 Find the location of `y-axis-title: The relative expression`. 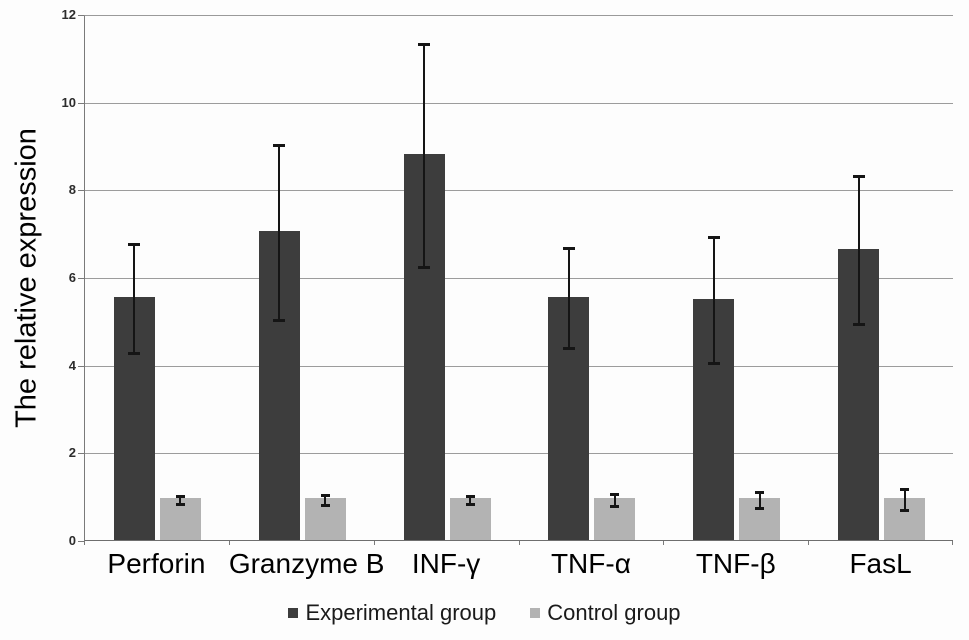

y-axis-title: The relative expression is located at coordinates (26, 278).